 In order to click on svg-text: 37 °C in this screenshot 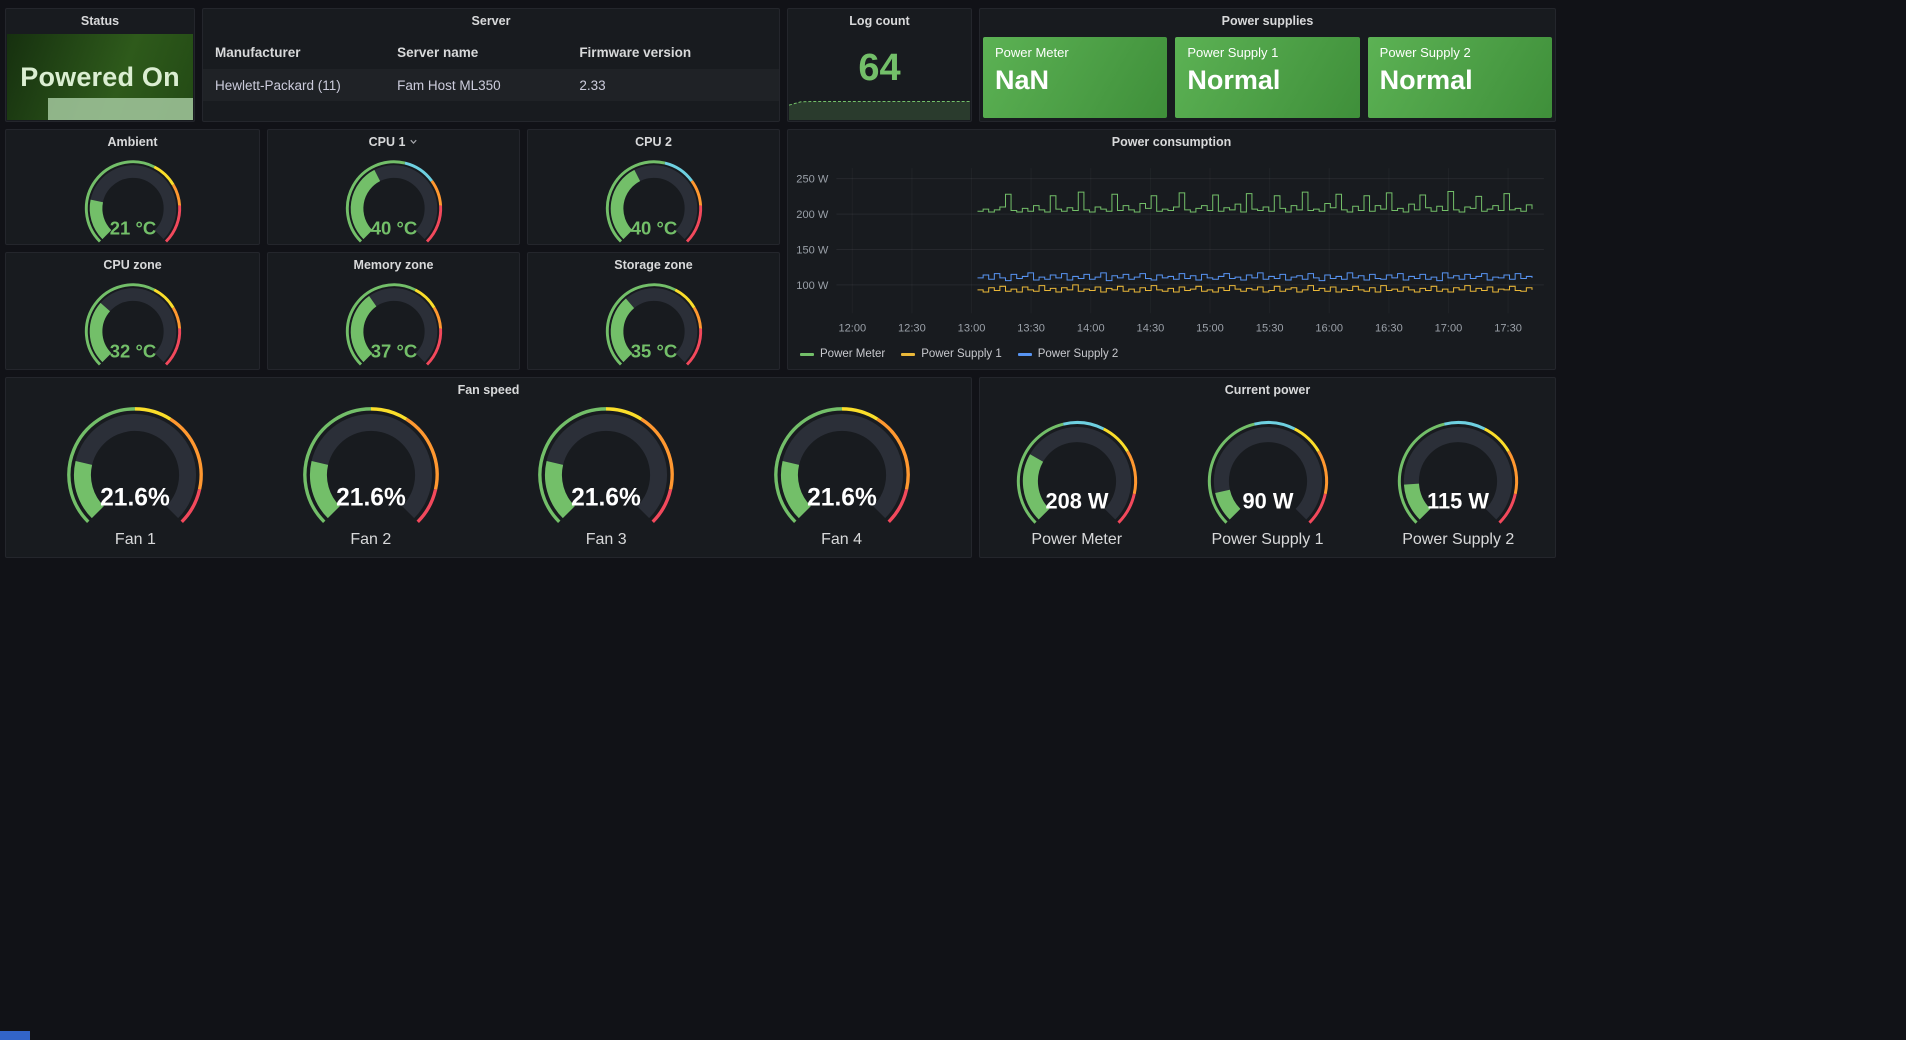, I will do `click(393, 351)`.